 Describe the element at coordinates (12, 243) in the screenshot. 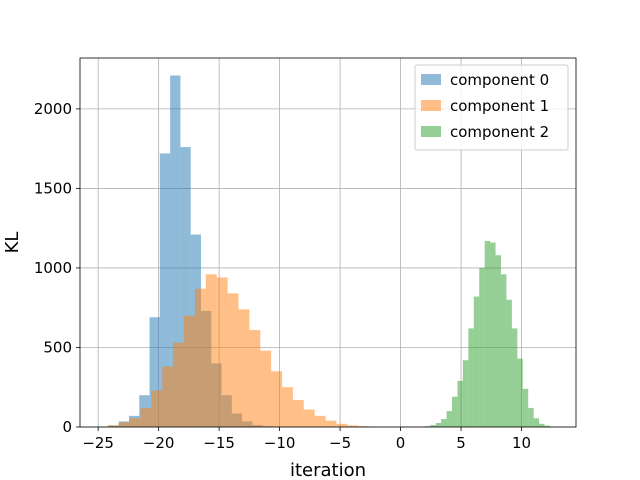

I see `y-axis-label: KL` at that location.